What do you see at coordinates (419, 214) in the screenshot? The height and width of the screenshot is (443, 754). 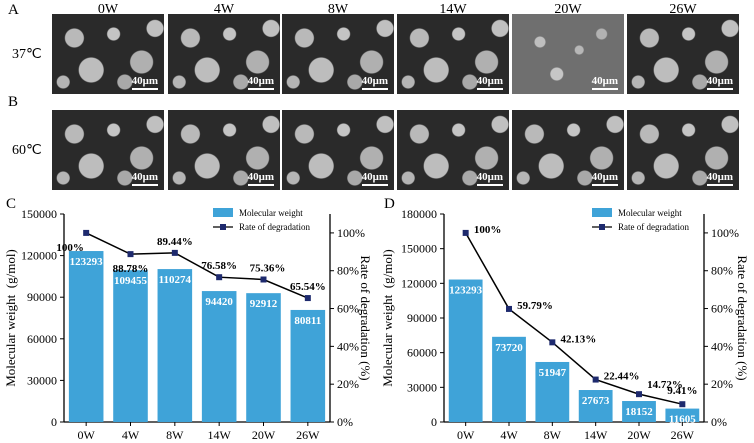 I see `y-tick-label-left: 180000` at bounding box center [419, 214].